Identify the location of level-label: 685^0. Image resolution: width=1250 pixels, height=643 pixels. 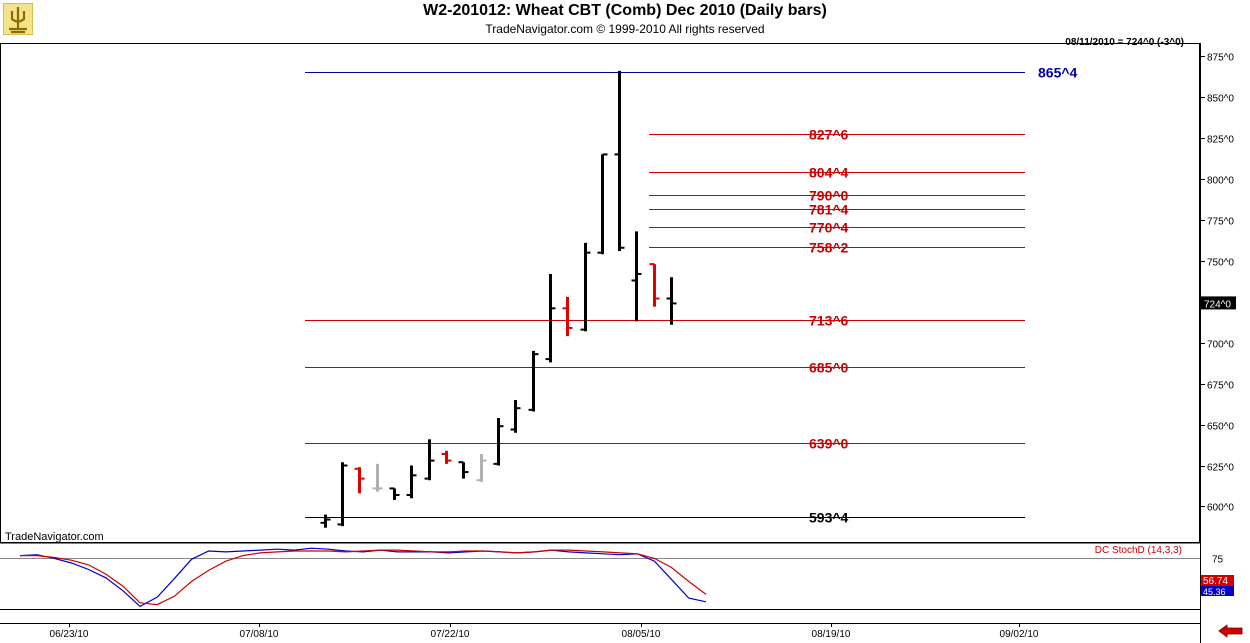
(829, 368).